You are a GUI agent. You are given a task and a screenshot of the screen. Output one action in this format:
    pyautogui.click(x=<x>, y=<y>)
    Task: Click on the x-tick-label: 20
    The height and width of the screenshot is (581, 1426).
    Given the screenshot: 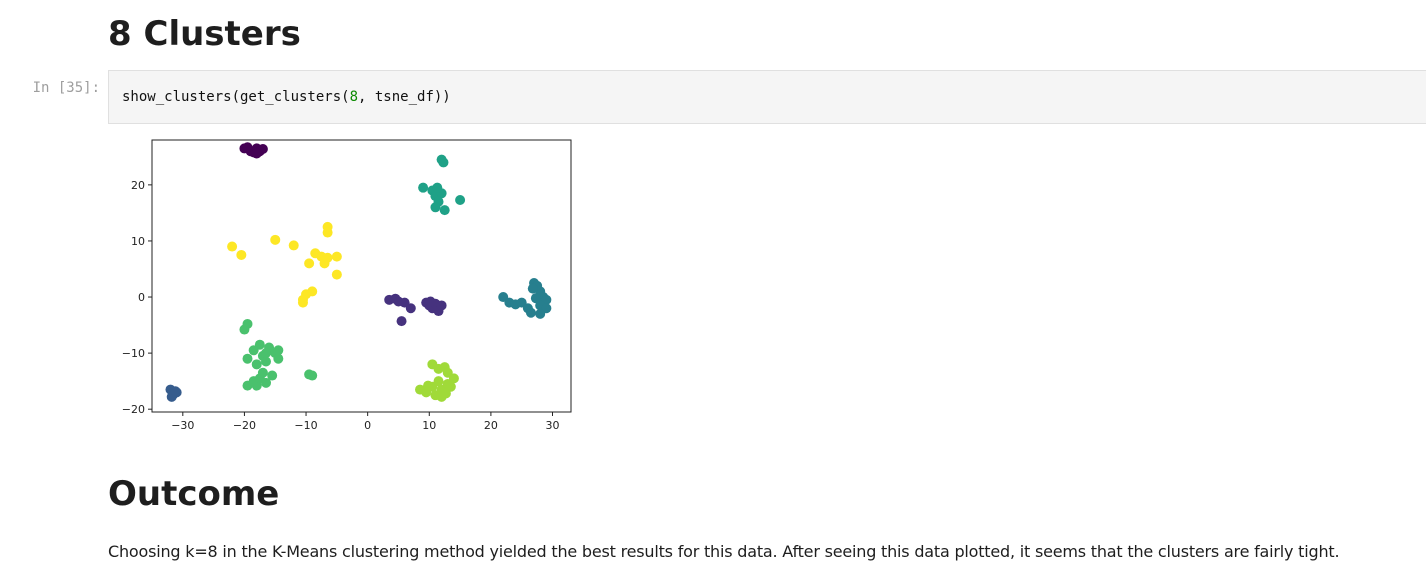 What is the action you would take?
    pyautogui.click(x=491, y=425)
    